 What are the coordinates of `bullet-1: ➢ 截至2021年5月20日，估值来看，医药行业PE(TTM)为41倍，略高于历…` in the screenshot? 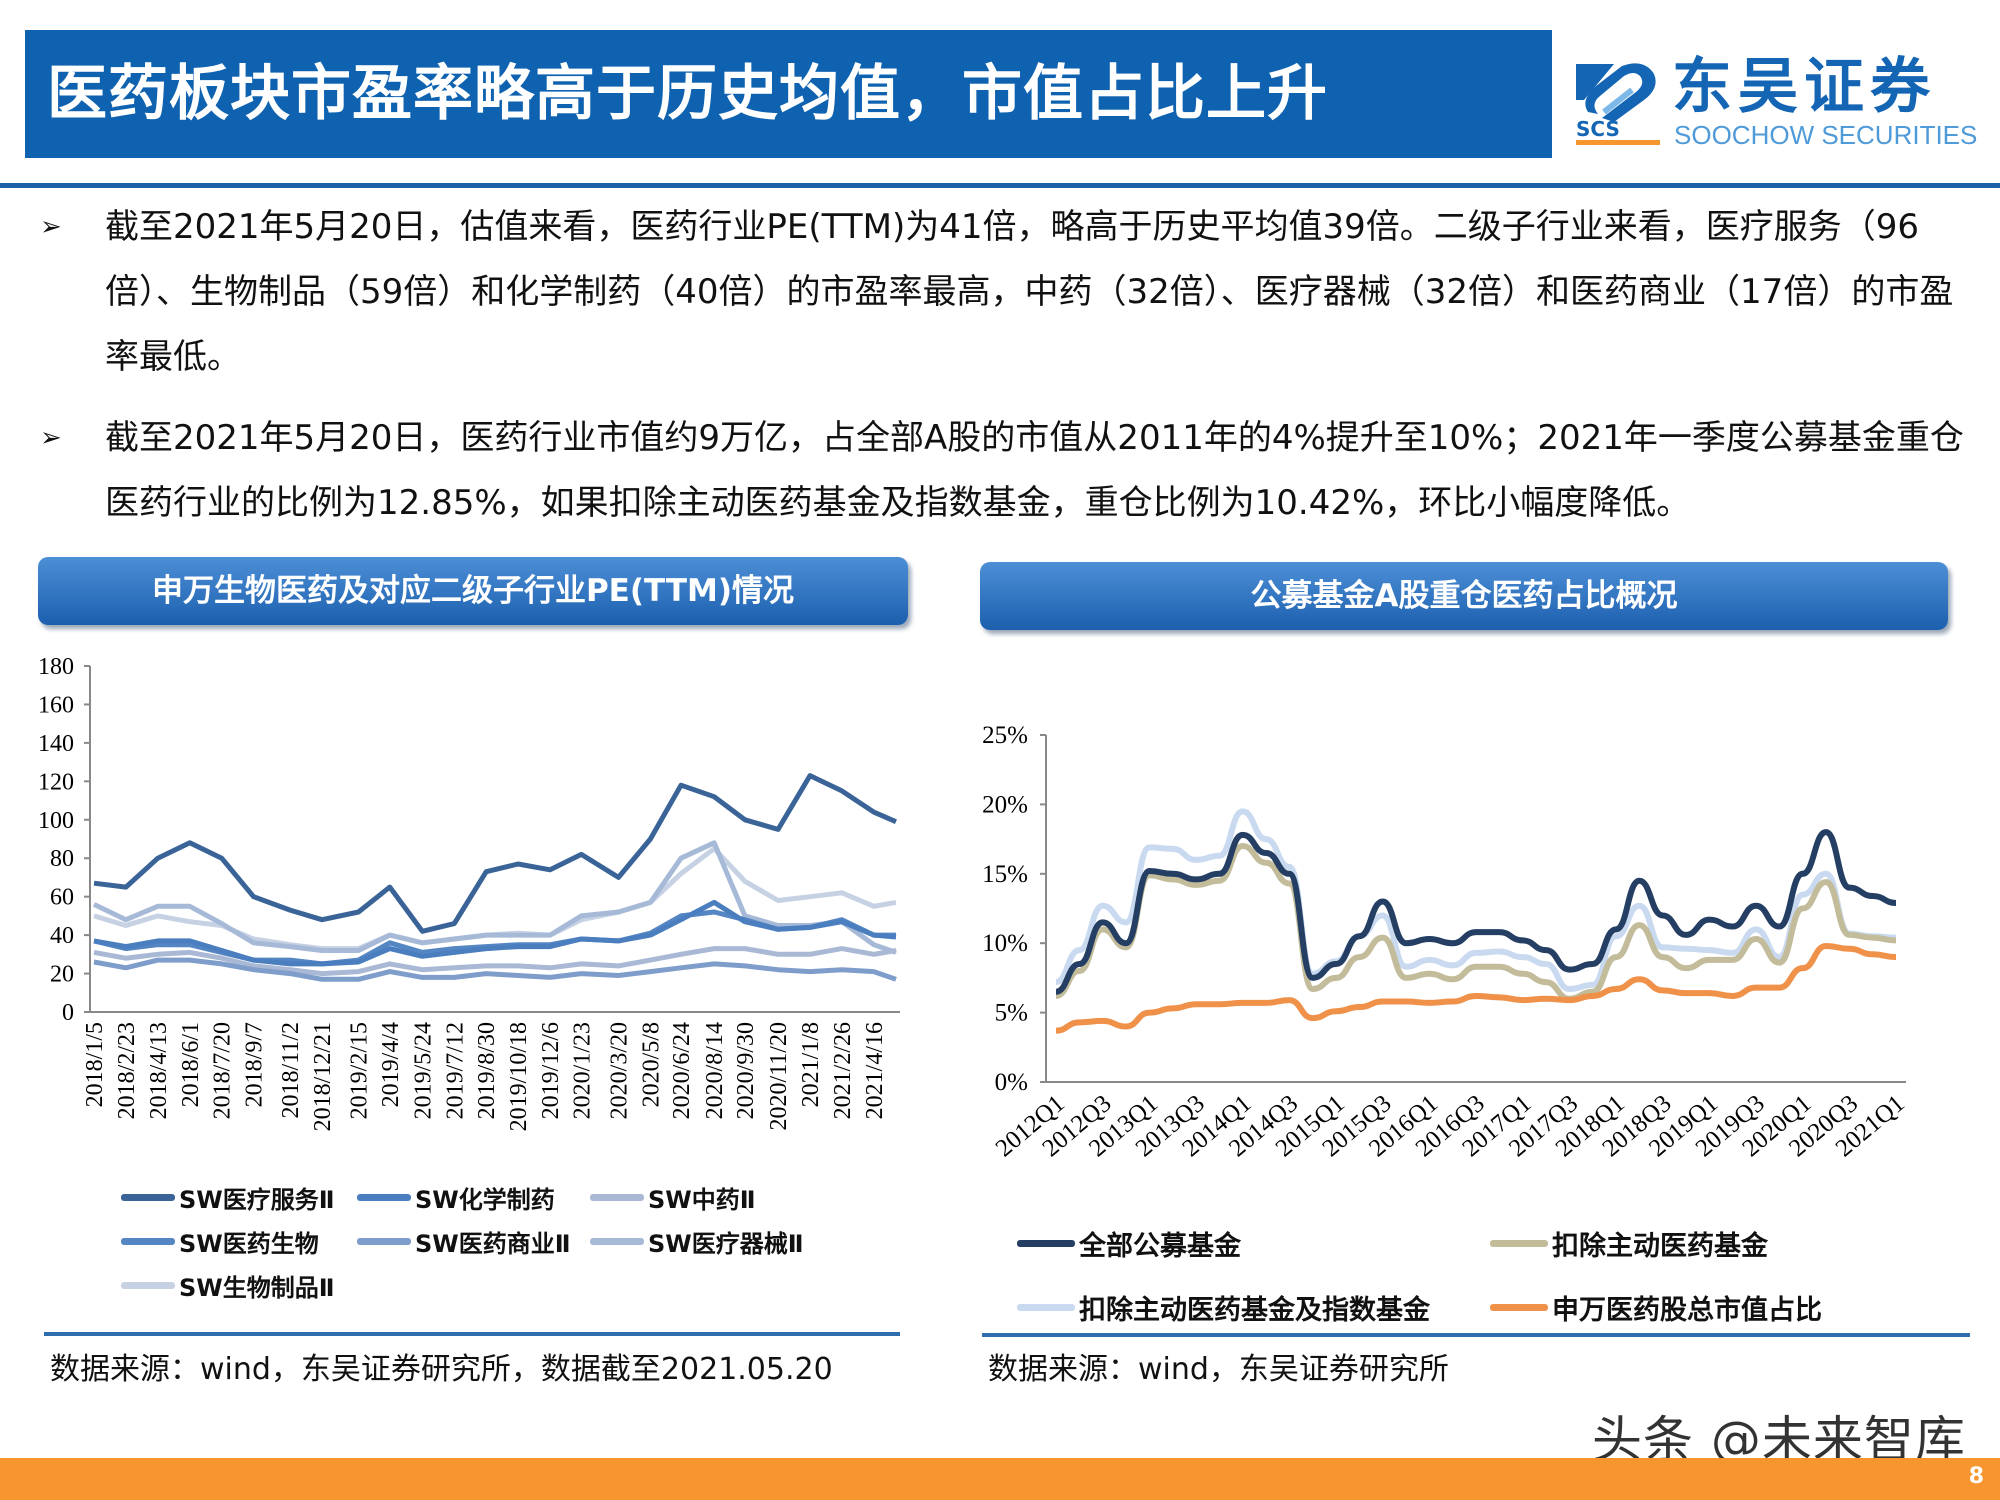 It's located at (1010, 292).